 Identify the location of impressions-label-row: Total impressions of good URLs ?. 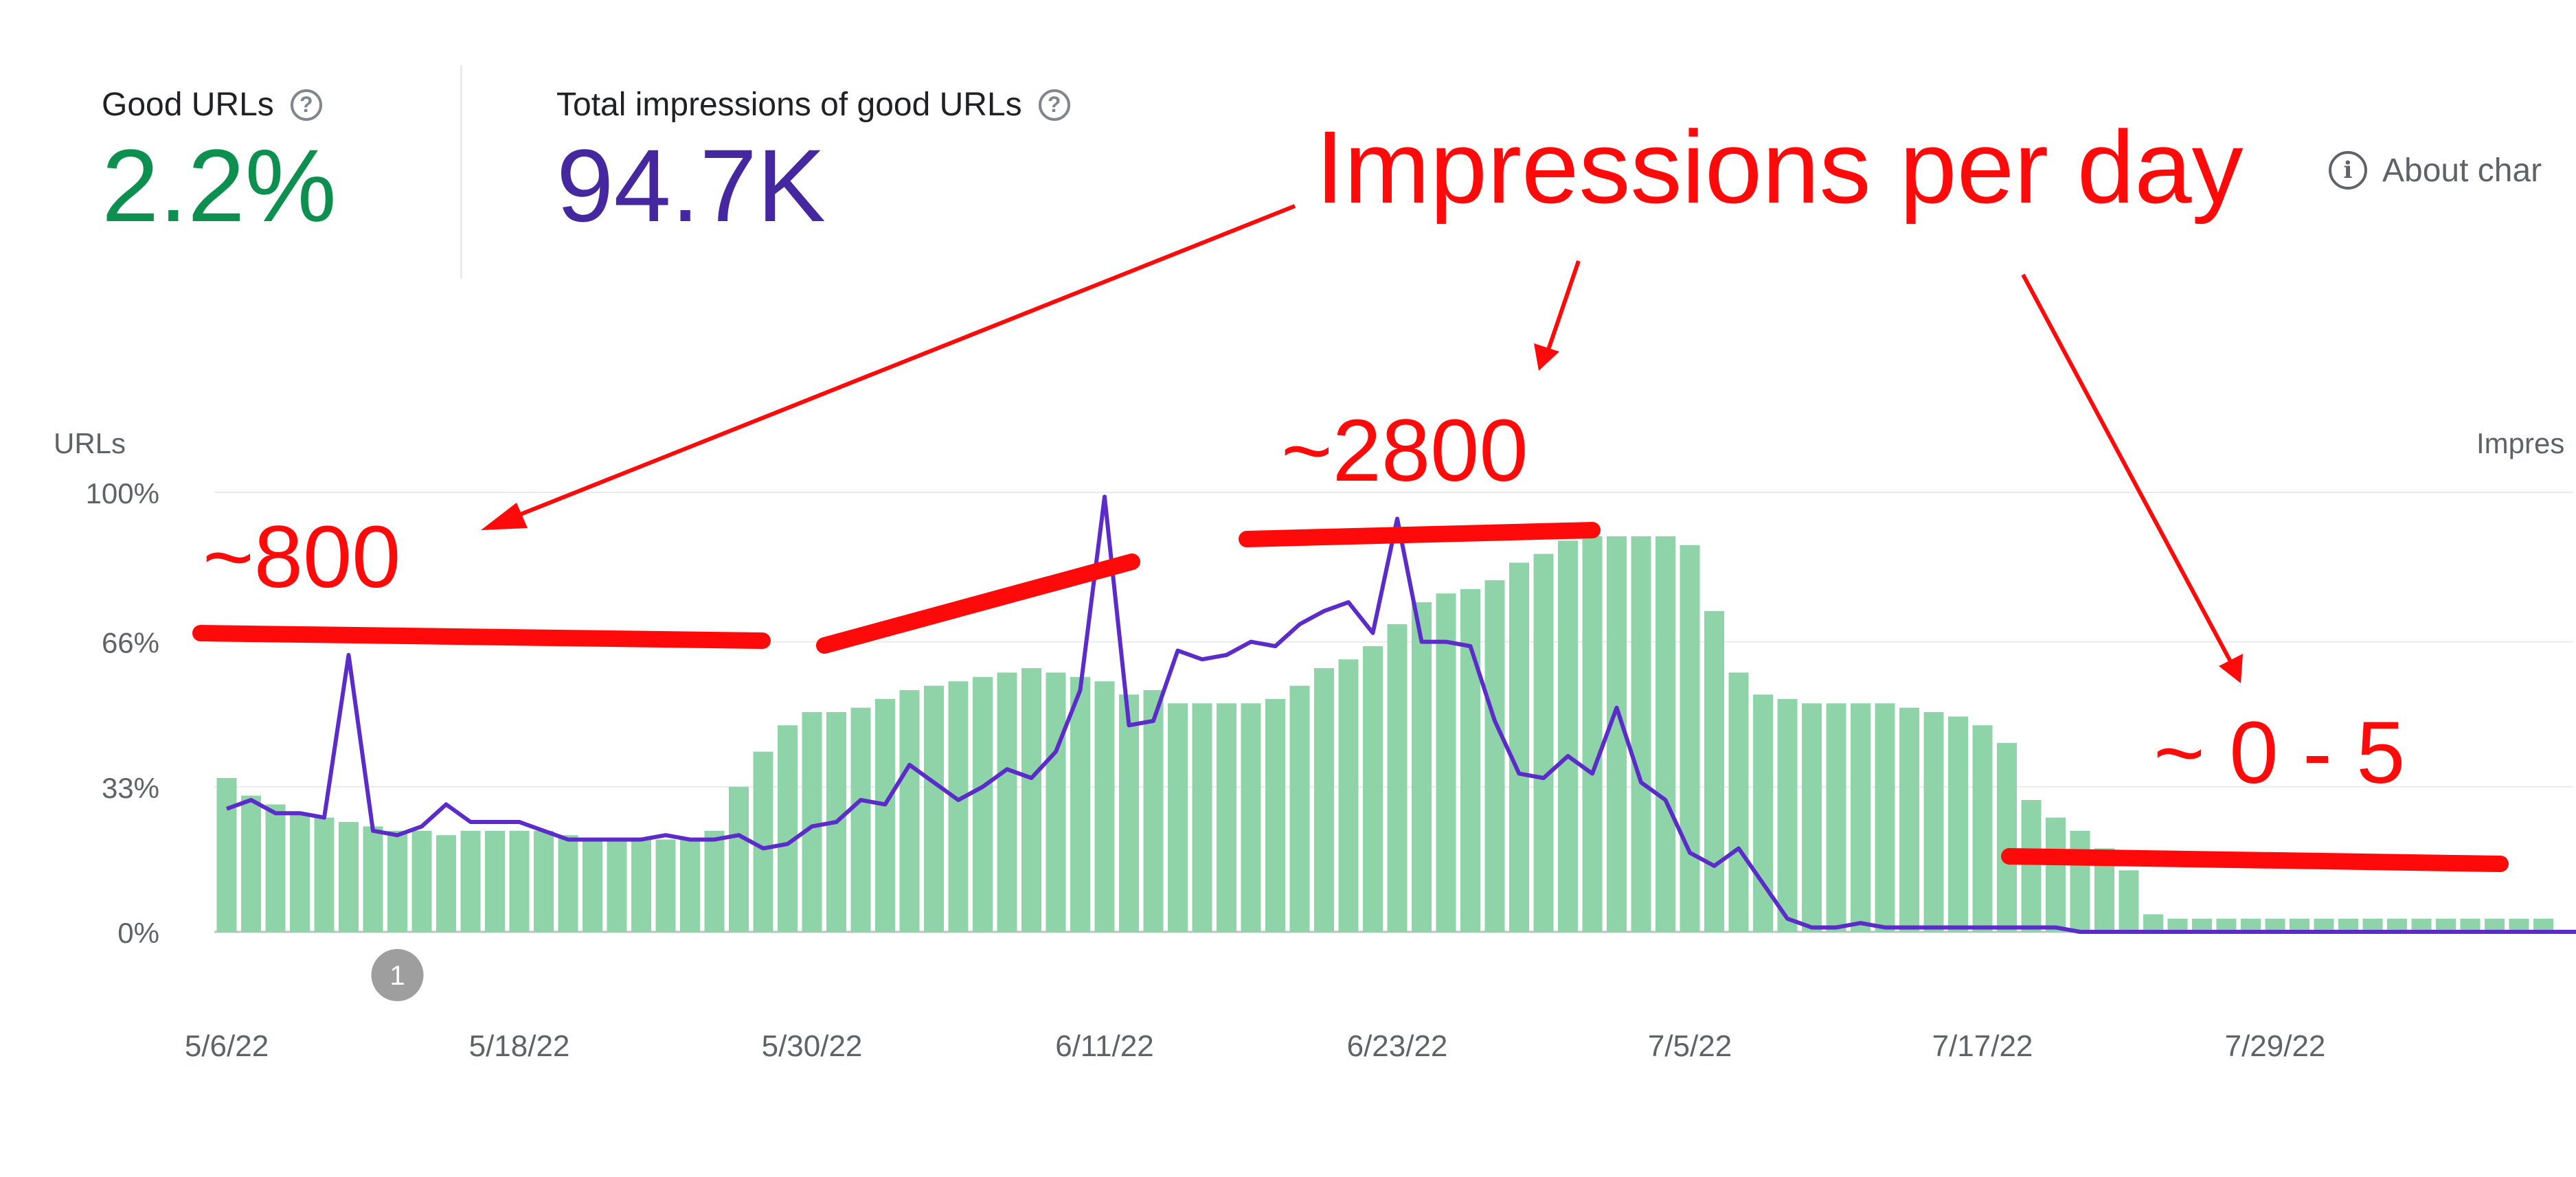
(813, 105).